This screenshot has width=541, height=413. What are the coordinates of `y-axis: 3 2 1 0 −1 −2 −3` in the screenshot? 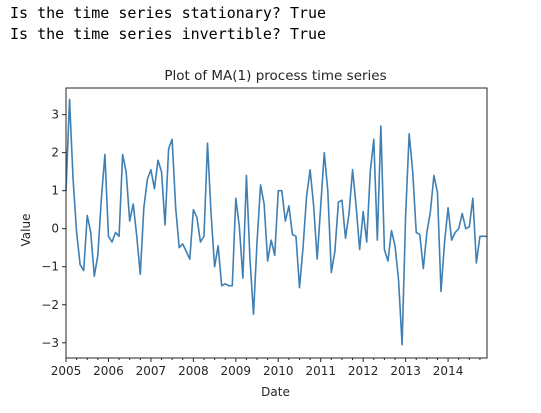 It's located at (53, 229).